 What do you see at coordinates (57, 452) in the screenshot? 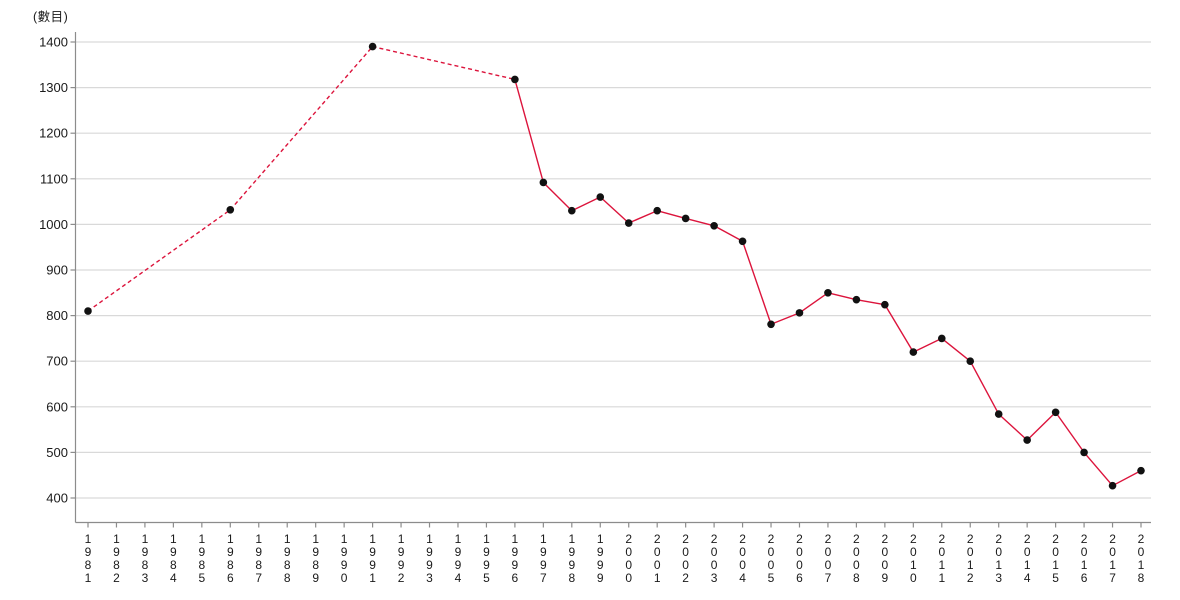
I see `y-tick-label: 500` at bounding box center [57, 452].